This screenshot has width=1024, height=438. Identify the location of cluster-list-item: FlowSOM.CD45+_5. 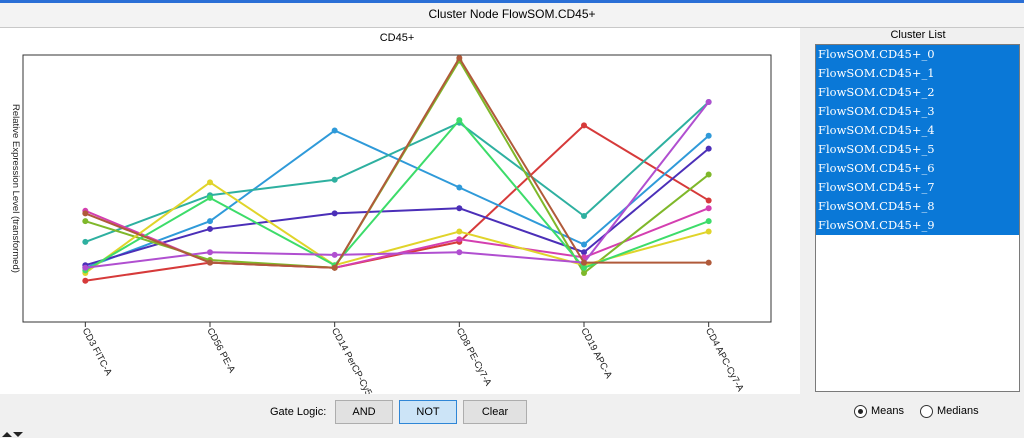
(917, 149).